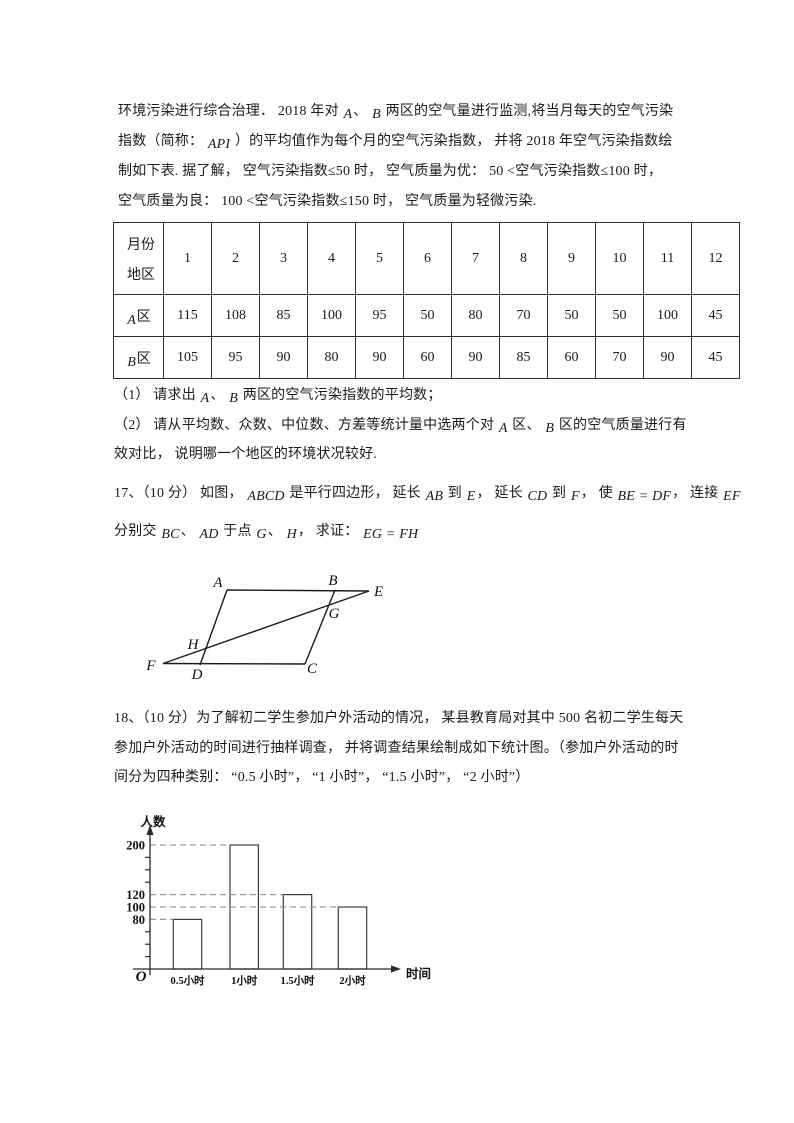  What do you see at coordinates (138, 315) in the screenshot?
I see `row-label: A区` at bounding box center [138, 315].